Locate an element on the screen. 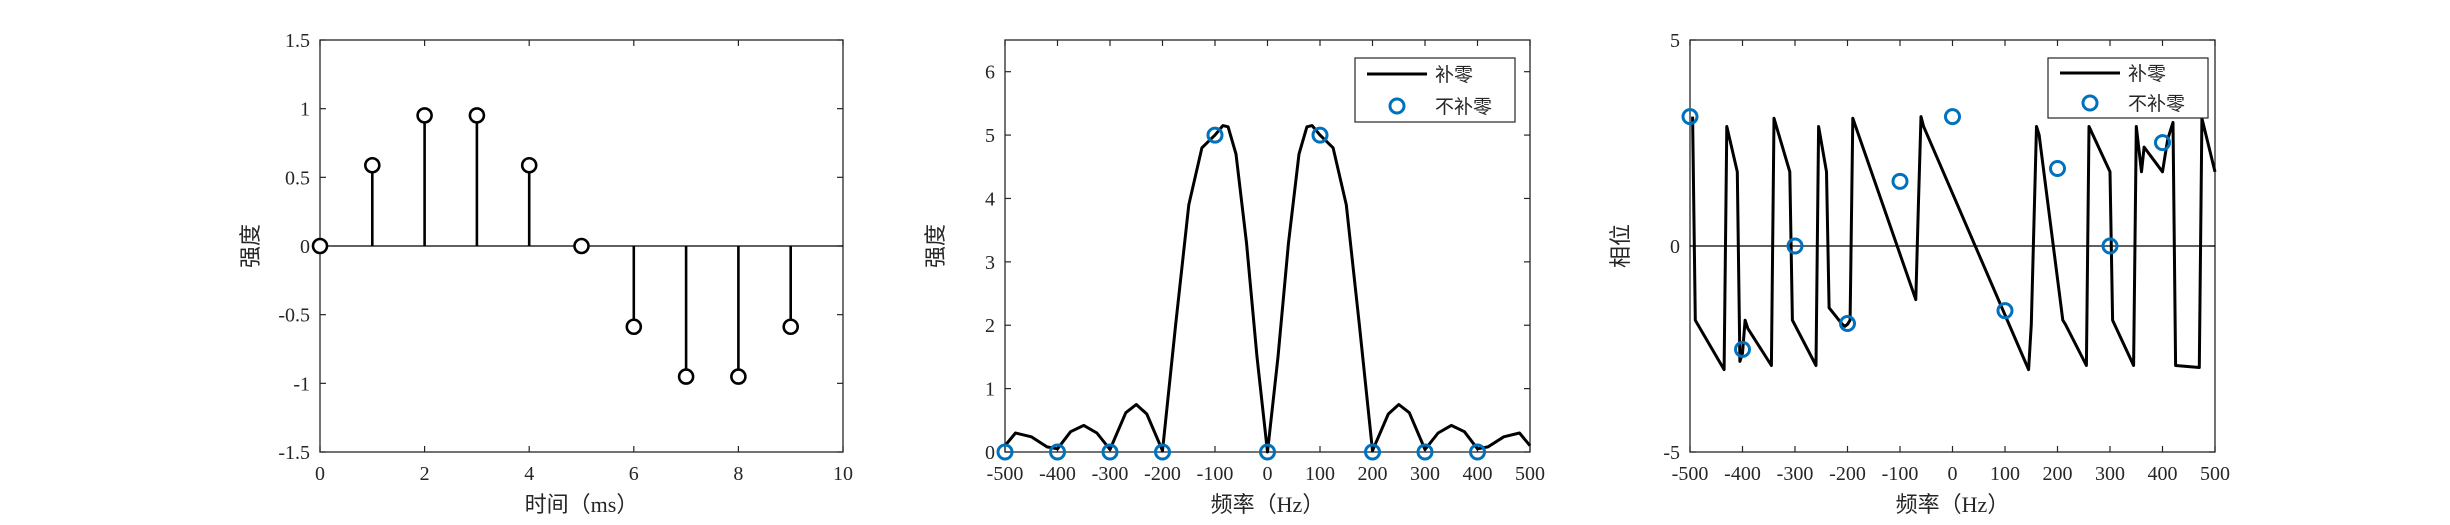 The height and width of the screenshot is (525, 2450). y-tick-label: 0.5 is located at coordinates (297, 178).